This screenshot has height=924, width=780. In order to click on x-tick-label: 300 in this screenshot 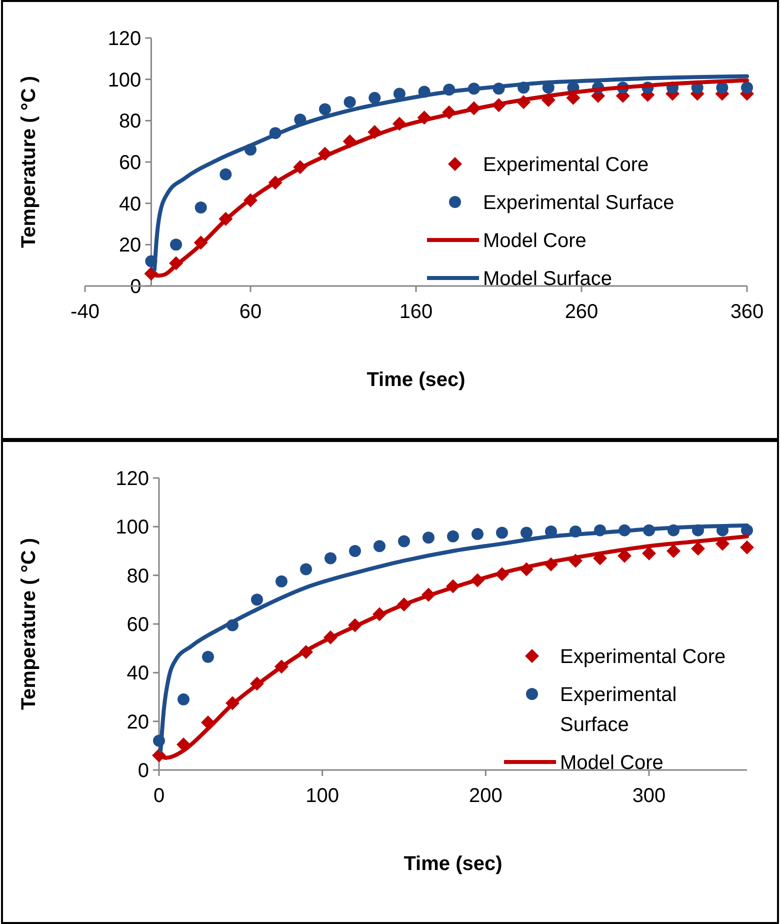, I will do `click(649, 796)`.